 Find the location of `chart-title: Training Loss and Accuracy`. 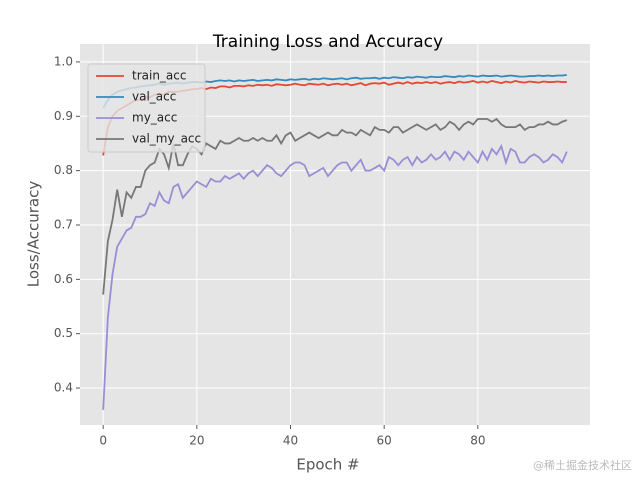

chart-title: Training Loss and Accuracy is located at coordinates (327, 42).